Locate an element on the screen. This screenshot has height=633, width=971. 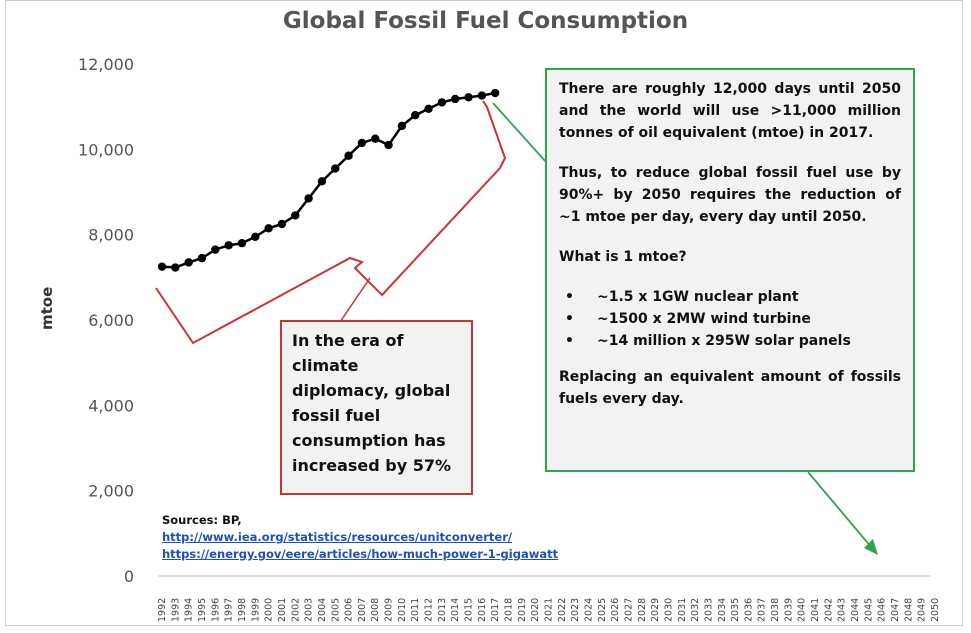
y-tick-label: 6,000 is located at coordinates (111, 320).